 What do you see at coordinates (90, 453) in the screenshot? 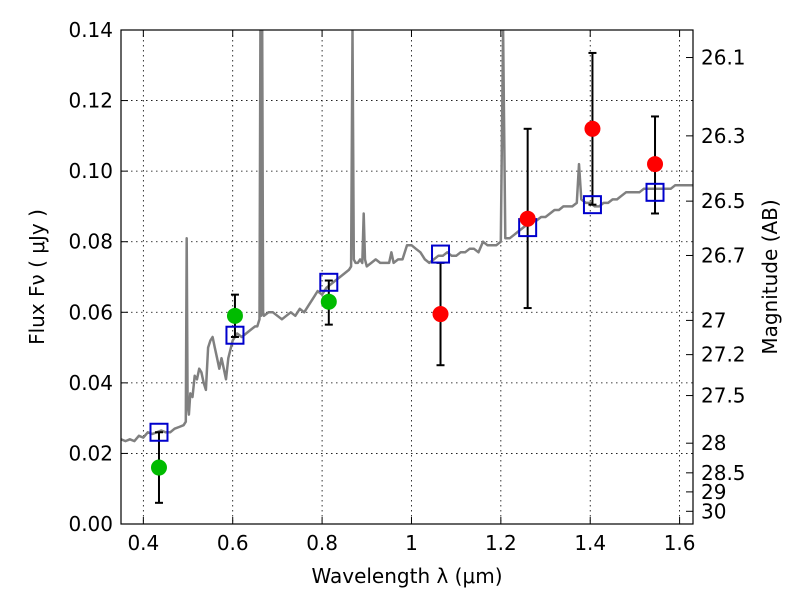
I see `y-tick-label: 0.02` at bounding box center [90, 453].